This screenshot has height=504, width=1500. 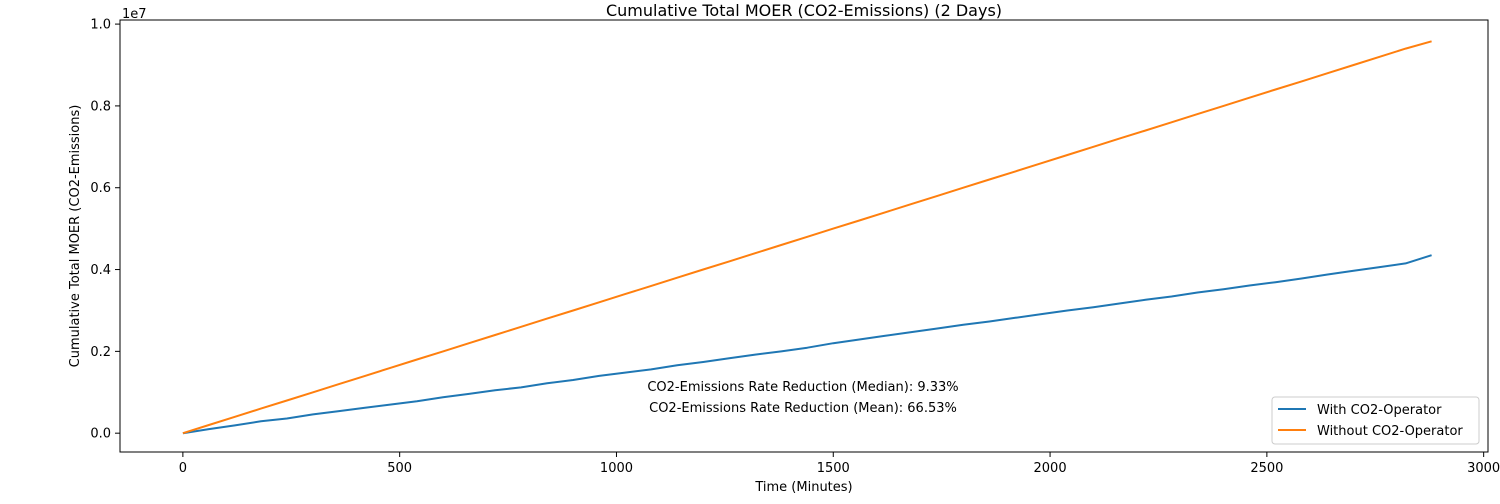 What do you see at coordinates (833, 468) in the screenshot?
I see `x-tick-label: 1500` at bounding box center [833, 468].